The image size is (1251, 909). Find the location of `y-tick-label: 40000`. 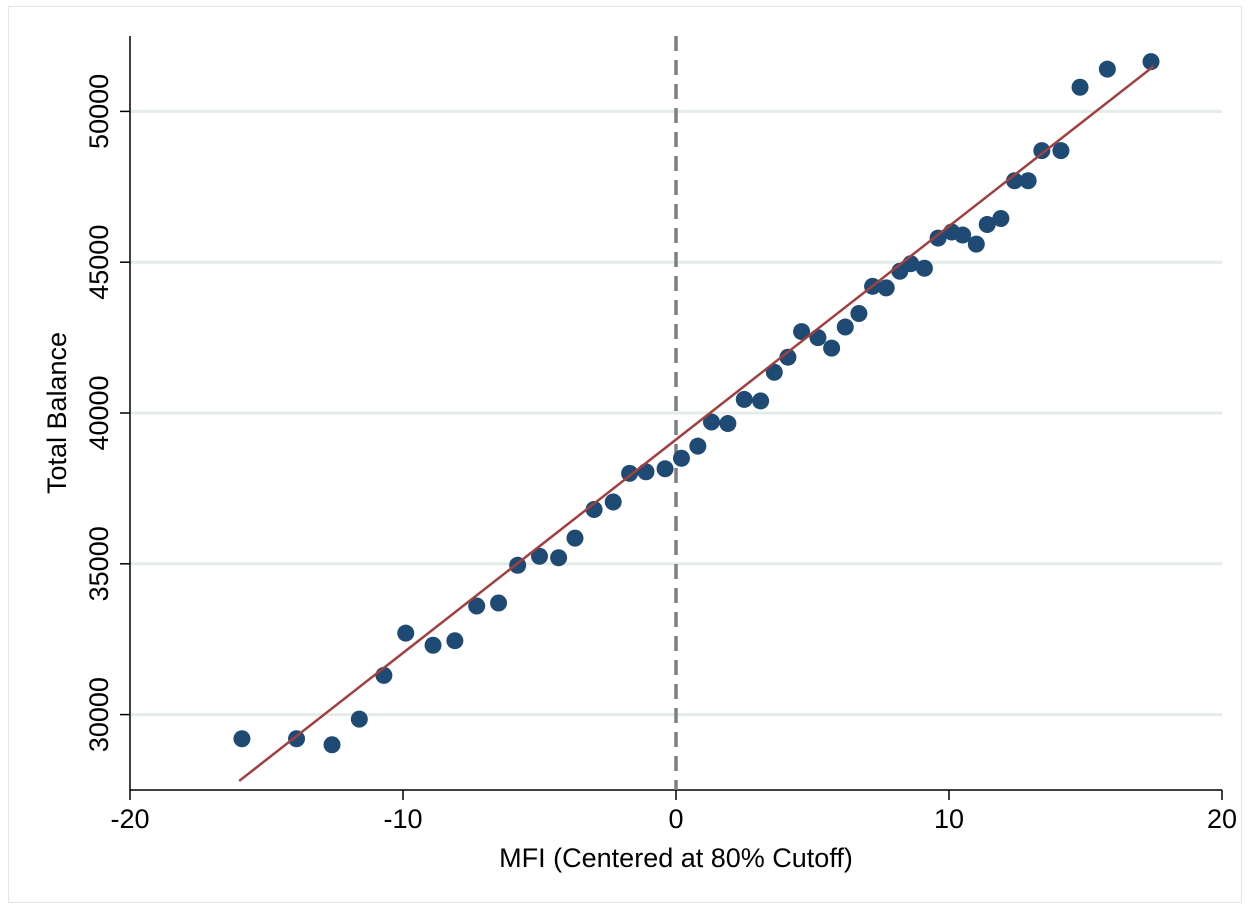

y-tick-label: 40000 is located at coordinates (99, 412).